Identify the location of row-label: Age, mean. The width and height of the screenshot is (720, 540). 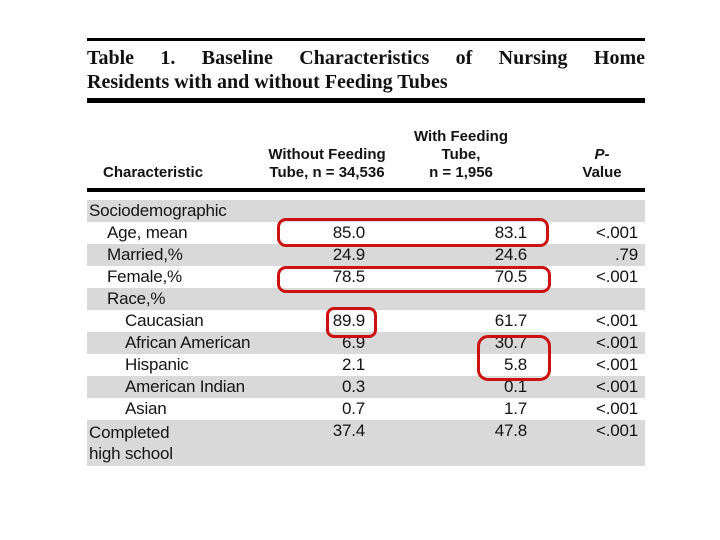
(147, 232).